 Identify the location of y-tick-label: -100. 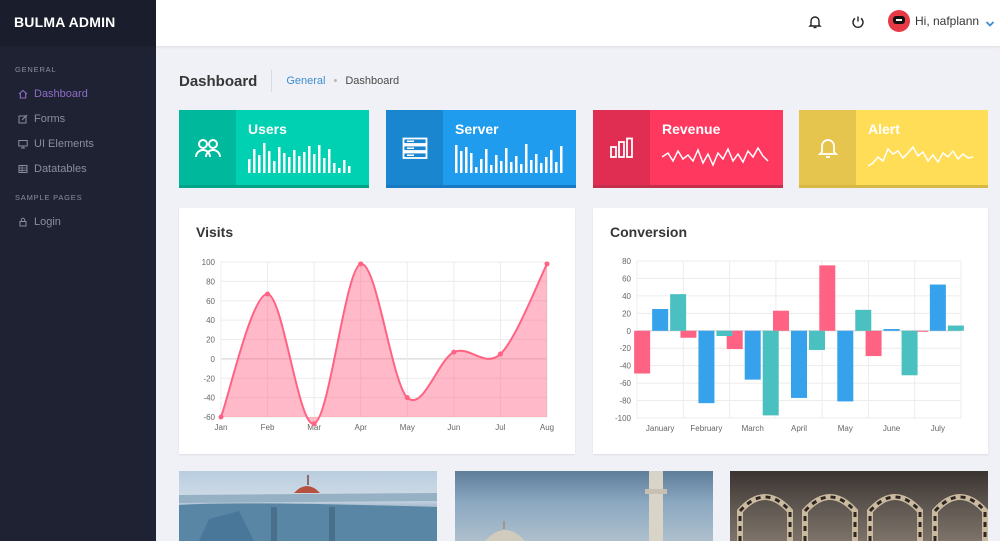
(623, 418).